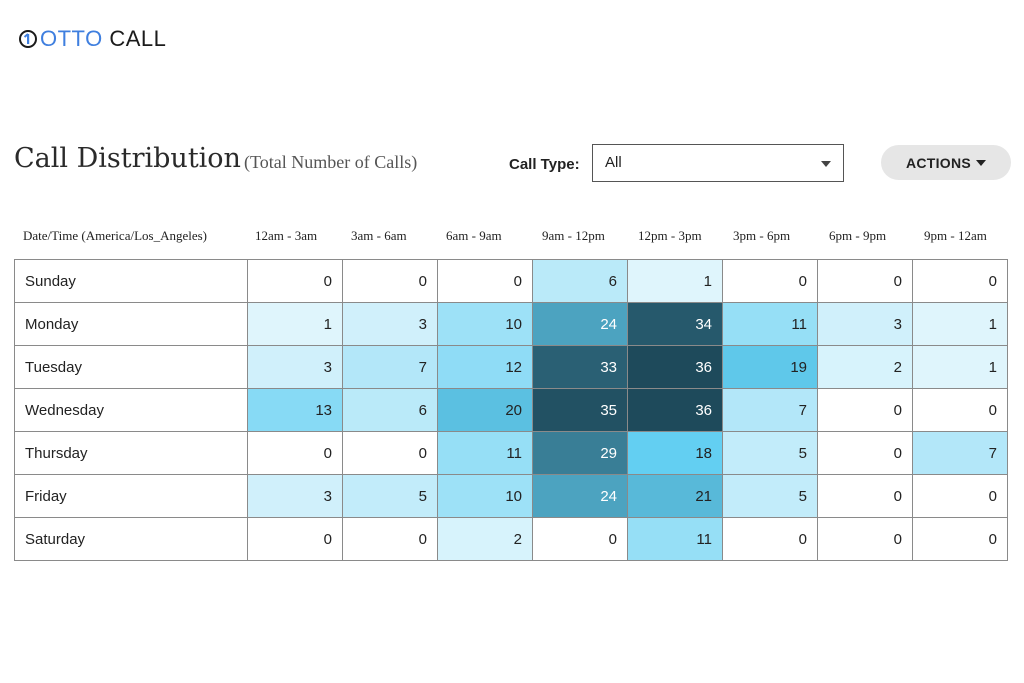 This screenshot has height=683, width=1024. Describe the element at coordinates (131, 453) in the screenshot. I see `day-cell: Thursday` at that location.